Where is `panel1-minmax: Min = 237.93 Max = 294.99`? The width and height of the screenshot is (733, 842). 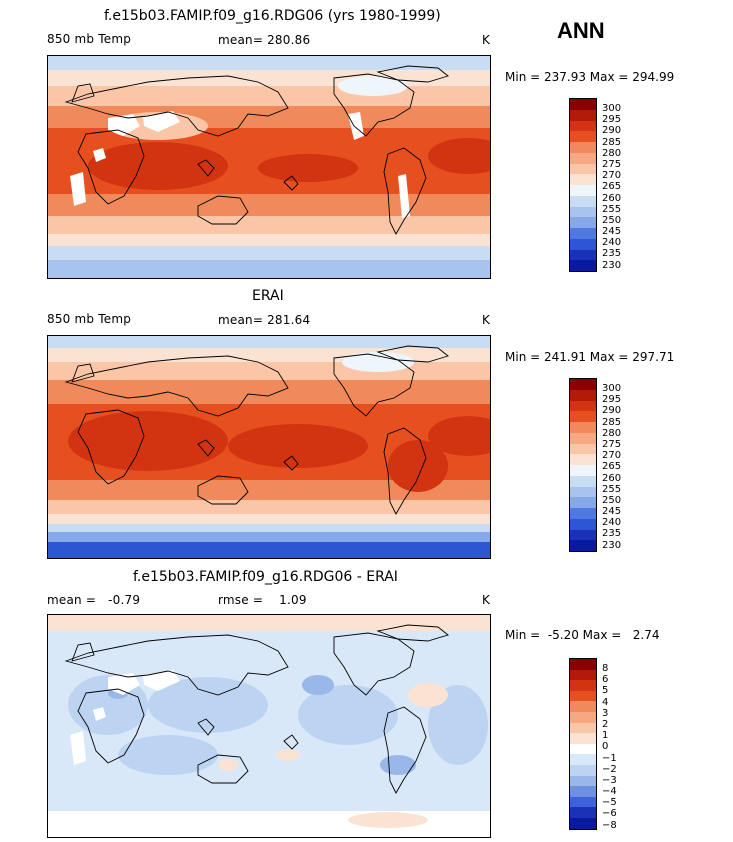 panel1-minmax: Min = 237.93 Max = 294.99 is located at coordinates (590, 77).